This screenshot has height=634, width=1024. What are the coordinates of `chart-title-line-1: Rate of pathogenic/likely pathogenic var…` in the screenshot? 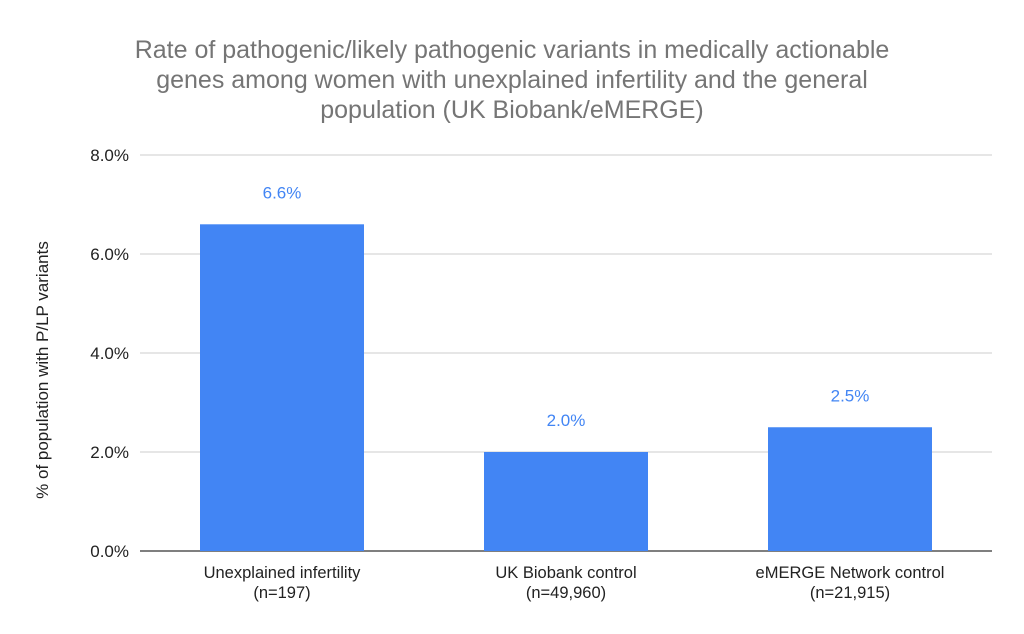 It's located at (512, 50).